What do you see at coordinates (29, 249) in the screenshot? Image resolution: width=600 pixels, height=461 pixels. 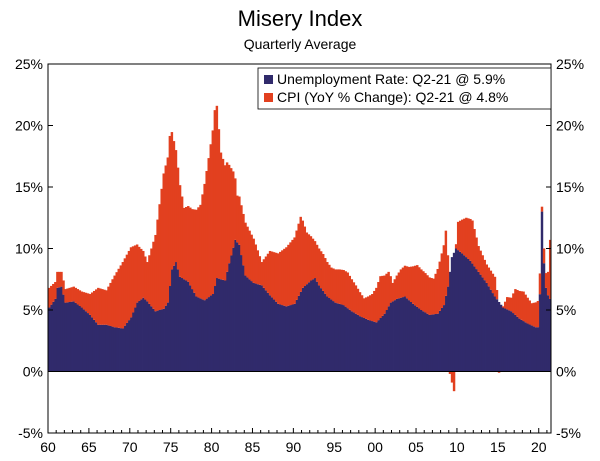 I see `y-tick-label-left: 10%` at bounding box center [29, 249].